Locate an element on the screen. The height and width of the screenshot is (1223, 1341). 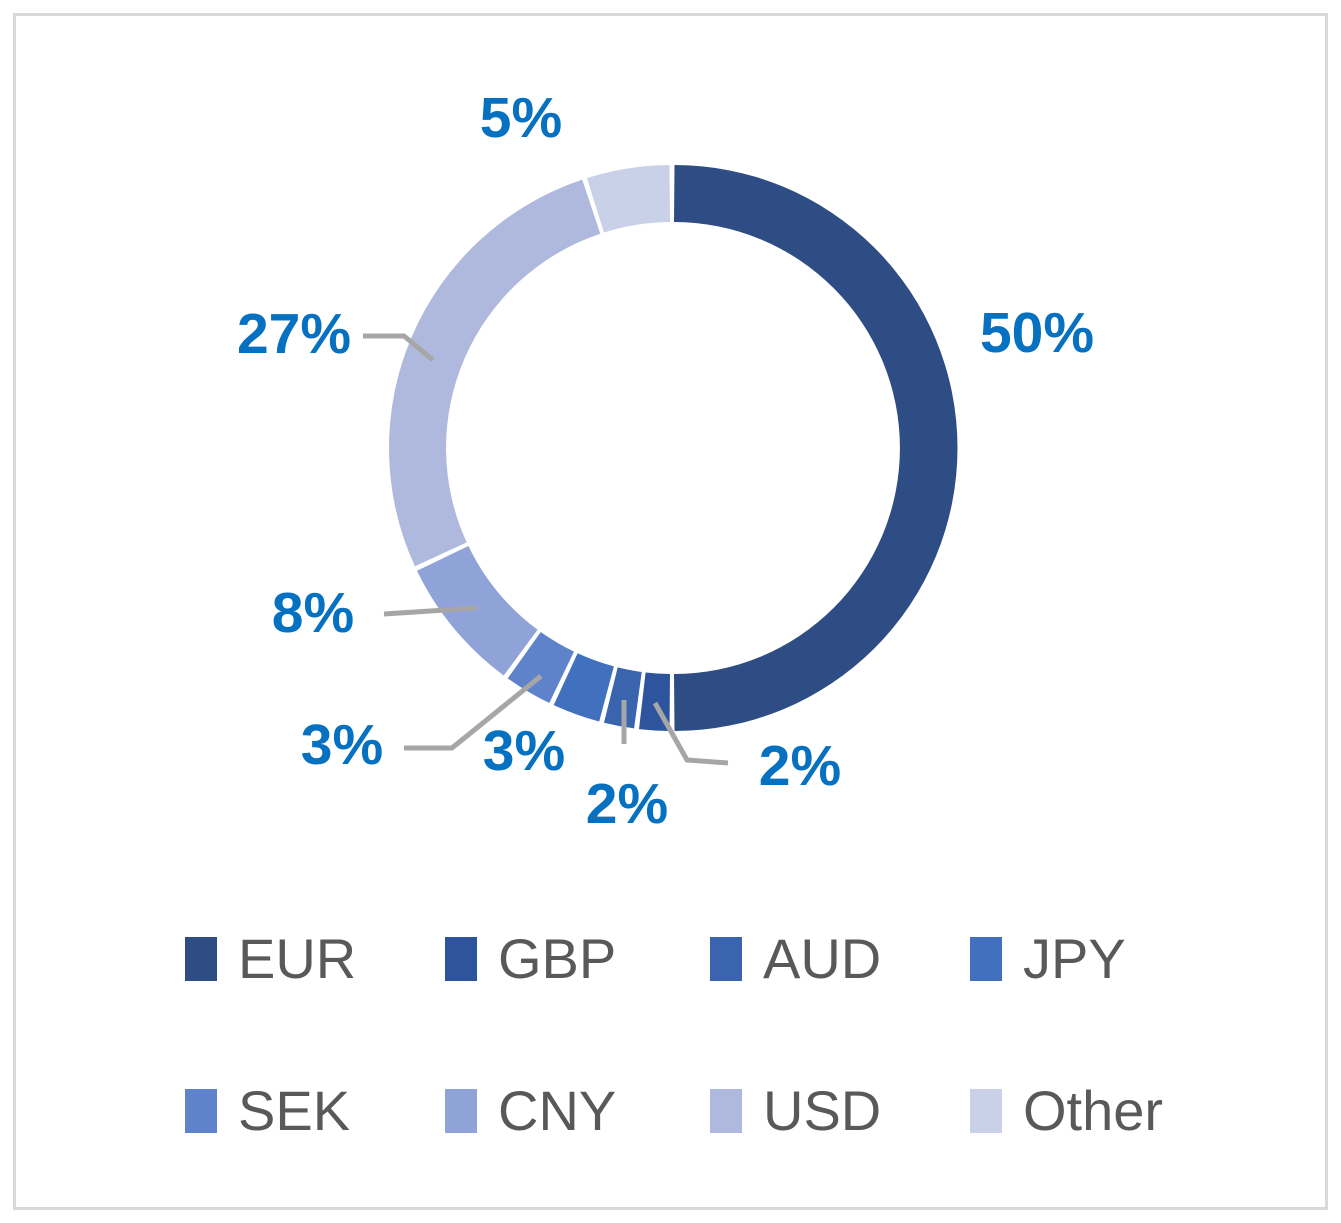
legend-swatch-sek is located at coordinates (201, 1111).